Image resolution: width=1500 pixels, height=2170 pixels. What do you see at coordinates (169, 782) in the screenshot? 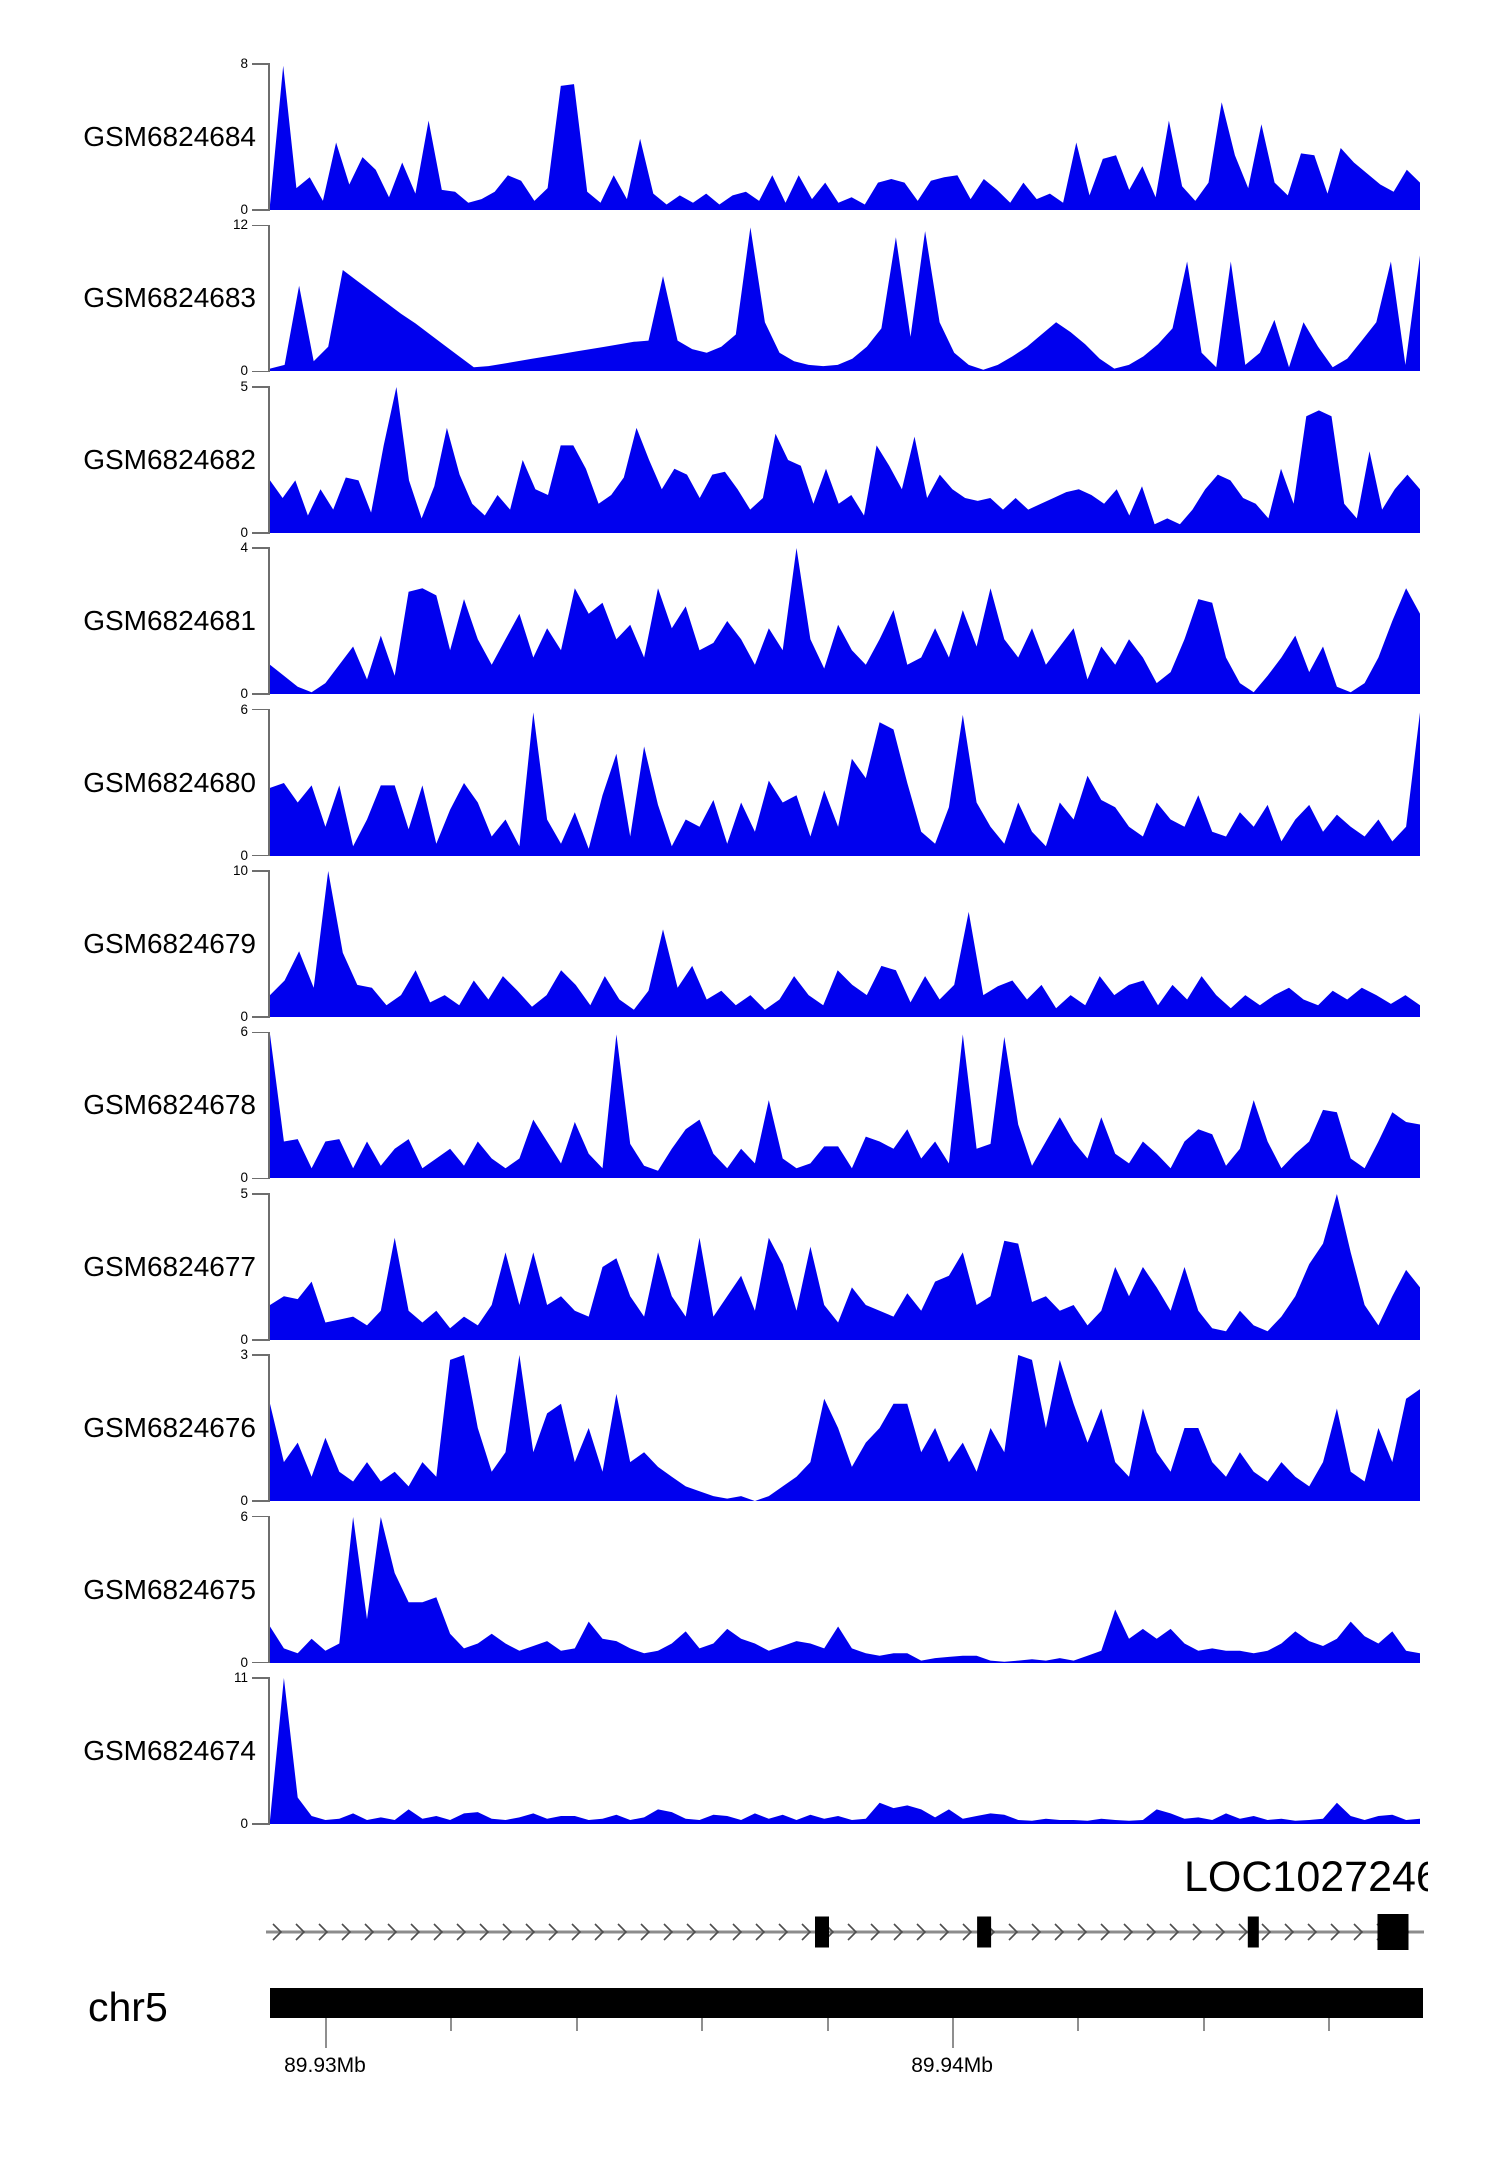
I see `track-label: GSM6824680` at bounding box center [169, 782].